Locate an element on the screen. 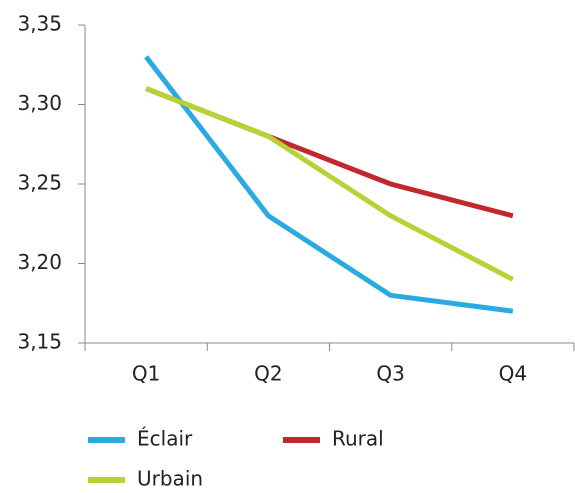 The height and width of the screenshot is (493, 575). legend-label: Éclair is located at coordinates (165, 439).